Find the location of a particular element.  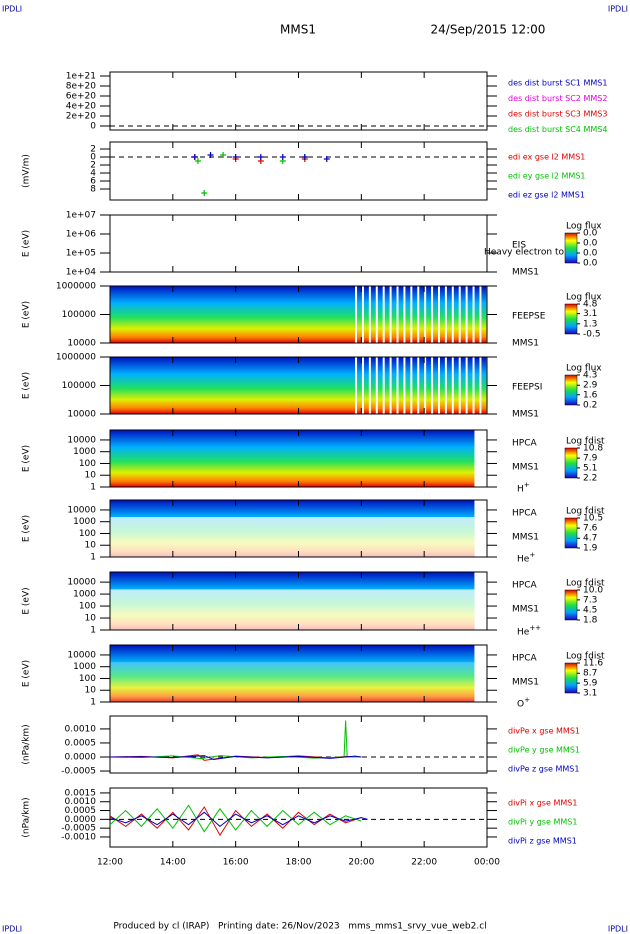

colorbar-label: 3.1 is located at coordinates (590, 694).